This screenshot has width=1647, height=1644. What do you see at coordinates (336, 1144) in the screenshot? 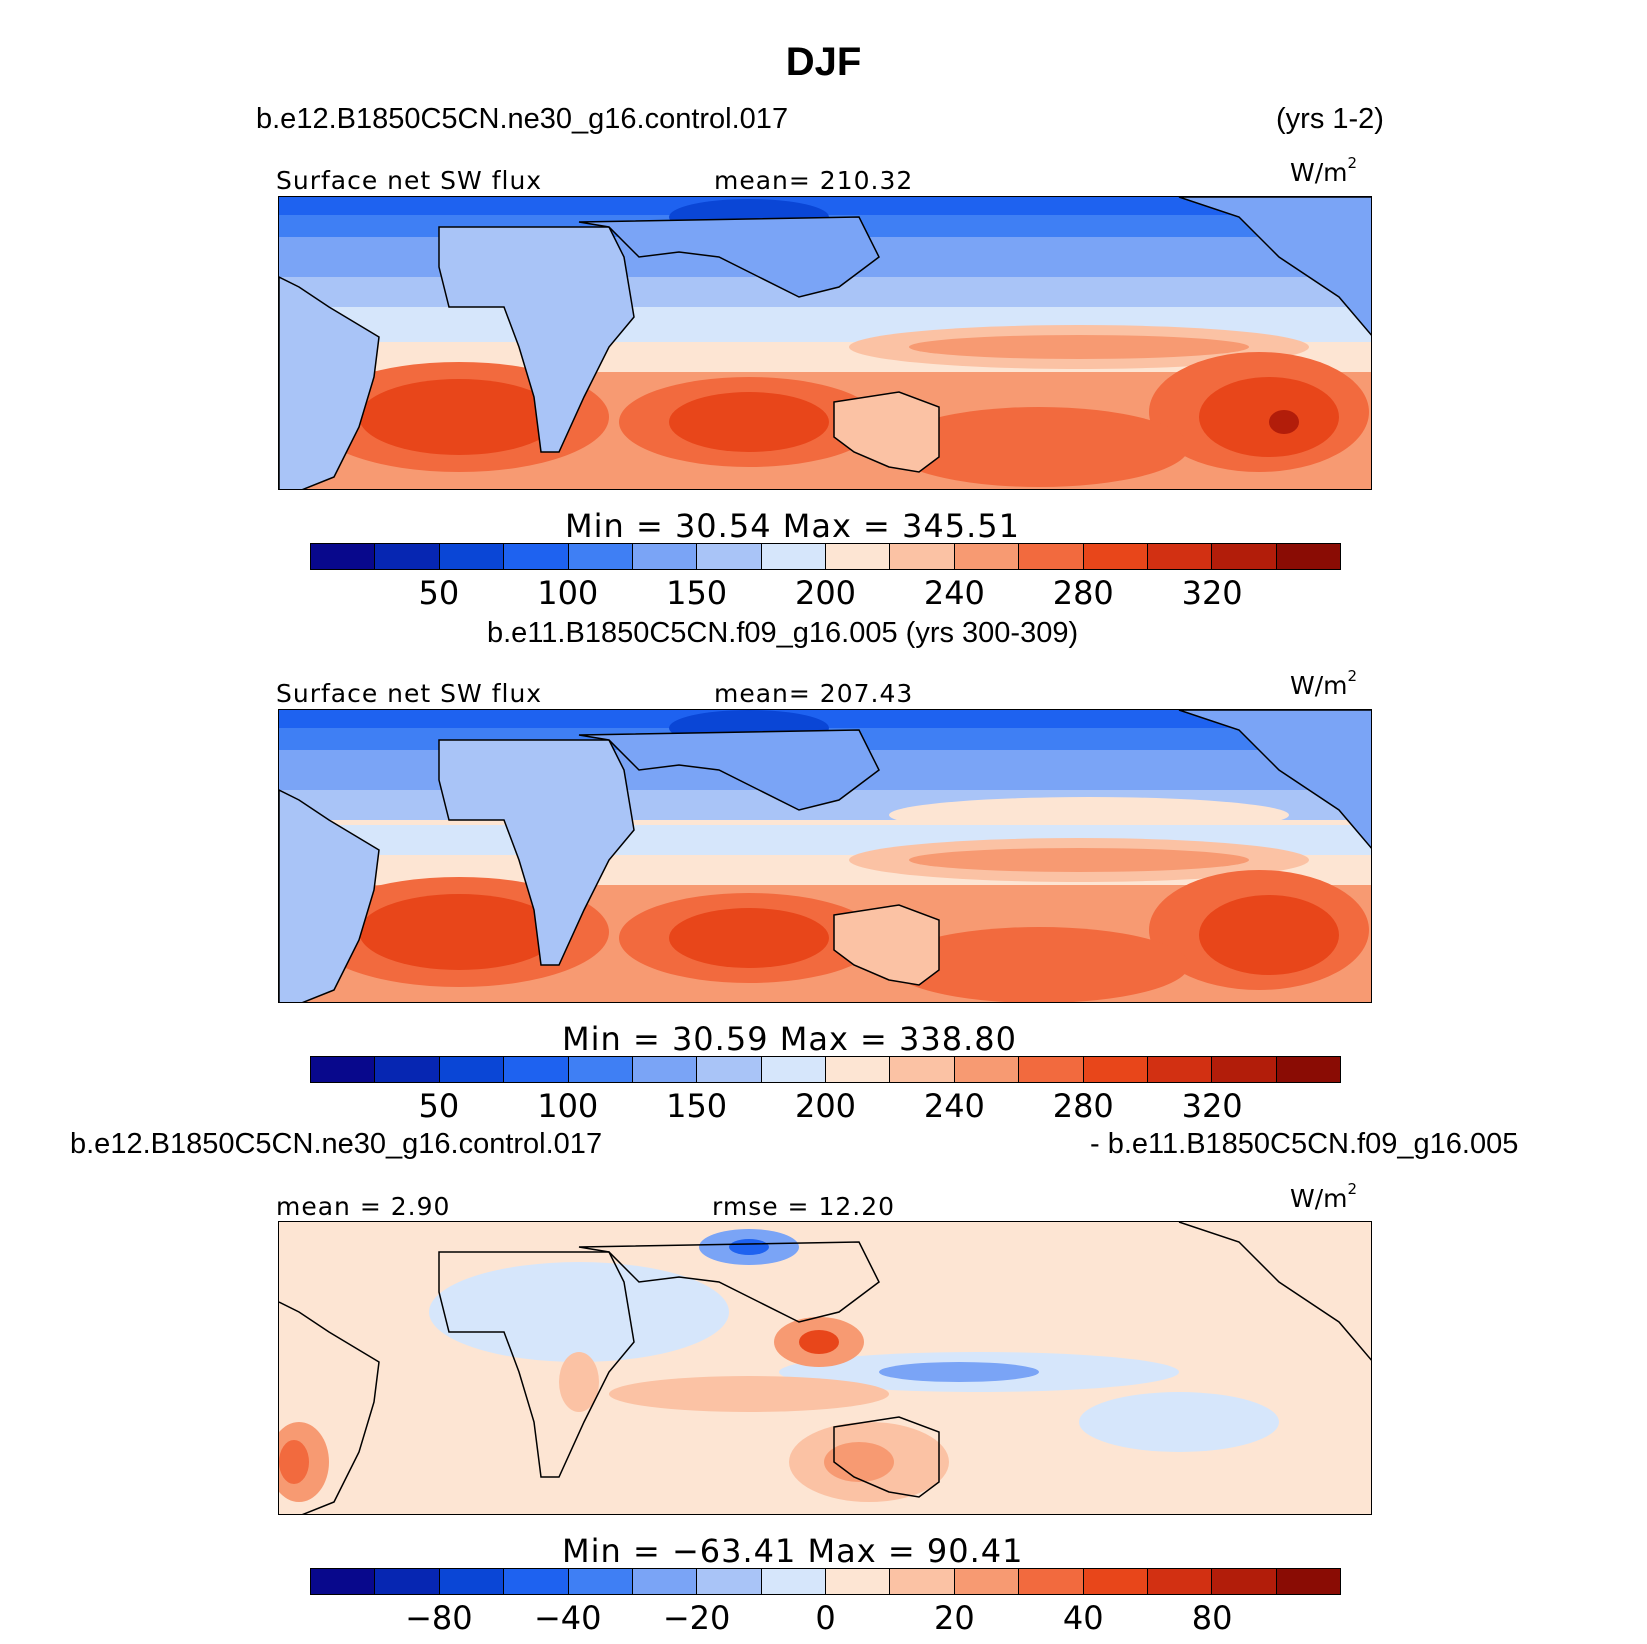
I see `panel3-case-name: b.e12.B1850C5CN.ne30_g16.control.017` at bounding box center [336, 1144].